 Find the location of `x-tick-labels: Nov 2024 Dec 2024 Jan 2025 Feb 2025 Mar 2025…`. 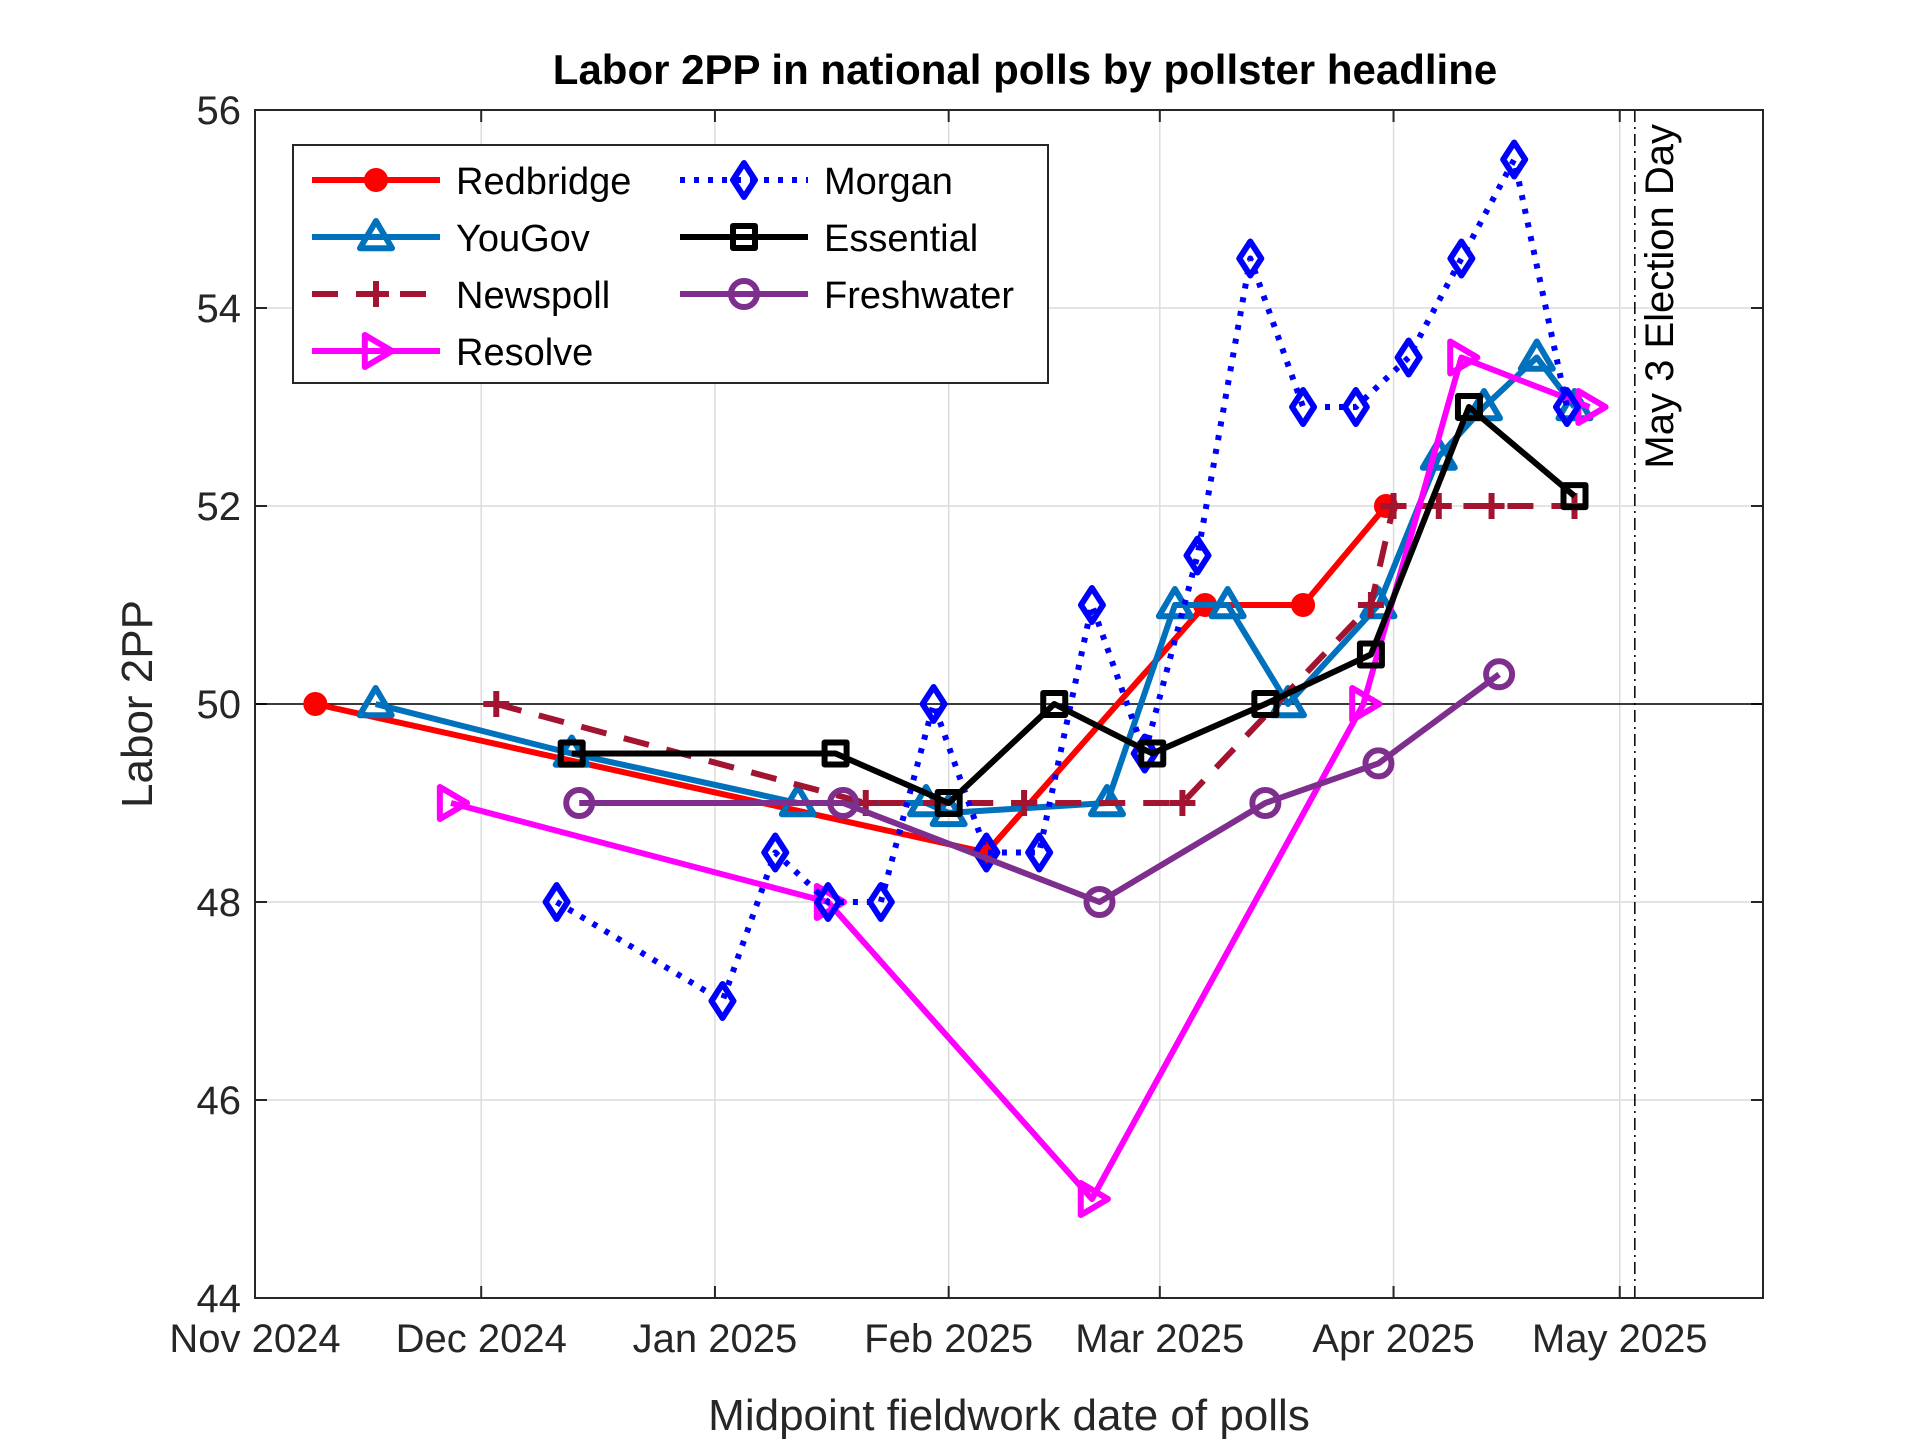

x-tick-labels: Nov 2024 Dec 2024 Jan 2025 Feb 2025 Mar 2025… is located at coordinates (938, 1339).